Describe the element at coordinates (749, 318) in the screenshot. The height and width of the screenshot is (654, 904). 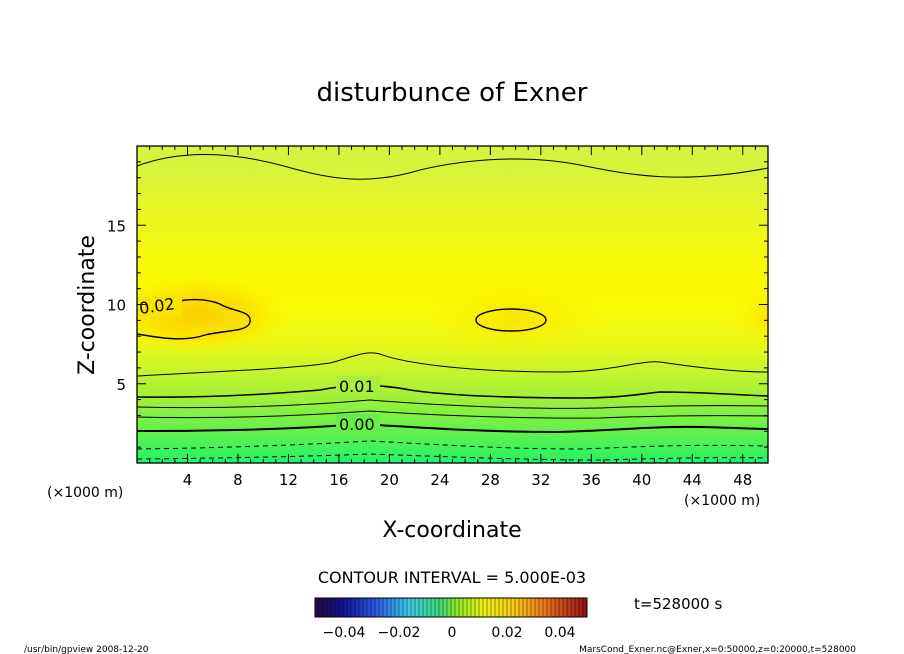
I see `max-region-right` at that location.